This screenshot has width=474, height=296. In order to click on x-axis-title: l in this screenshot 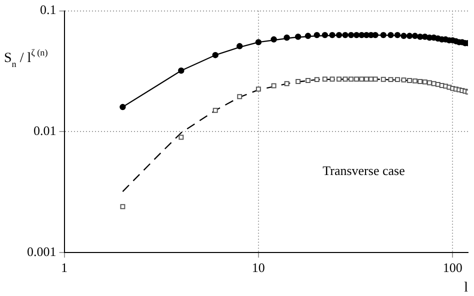, I will do `click(466, 288)`.